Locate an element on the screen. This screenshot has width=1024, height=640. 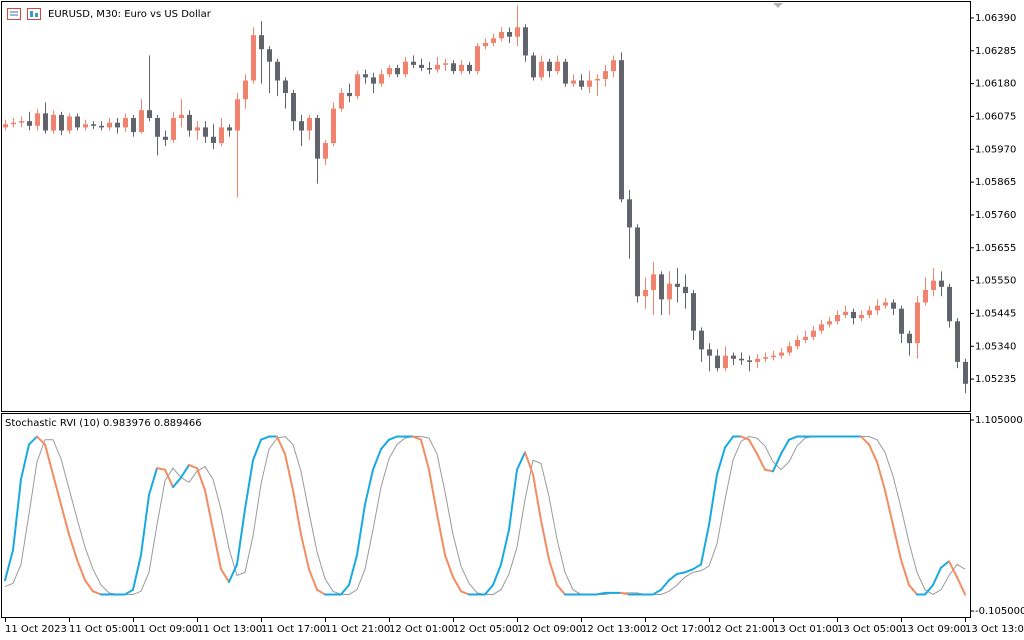
x-tick-label: 11 Oct 09:00 is located at coordinates (165, 629).